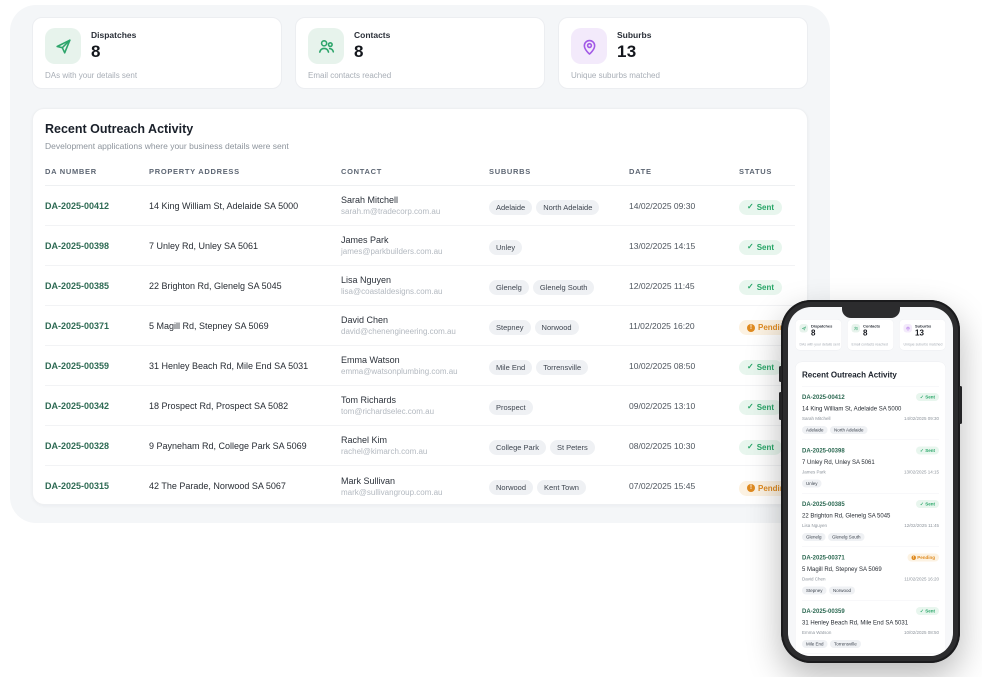  Describe the element at coordinates (634, 35) in the screenshot. I see `stat-label: Suburbs` at that location.